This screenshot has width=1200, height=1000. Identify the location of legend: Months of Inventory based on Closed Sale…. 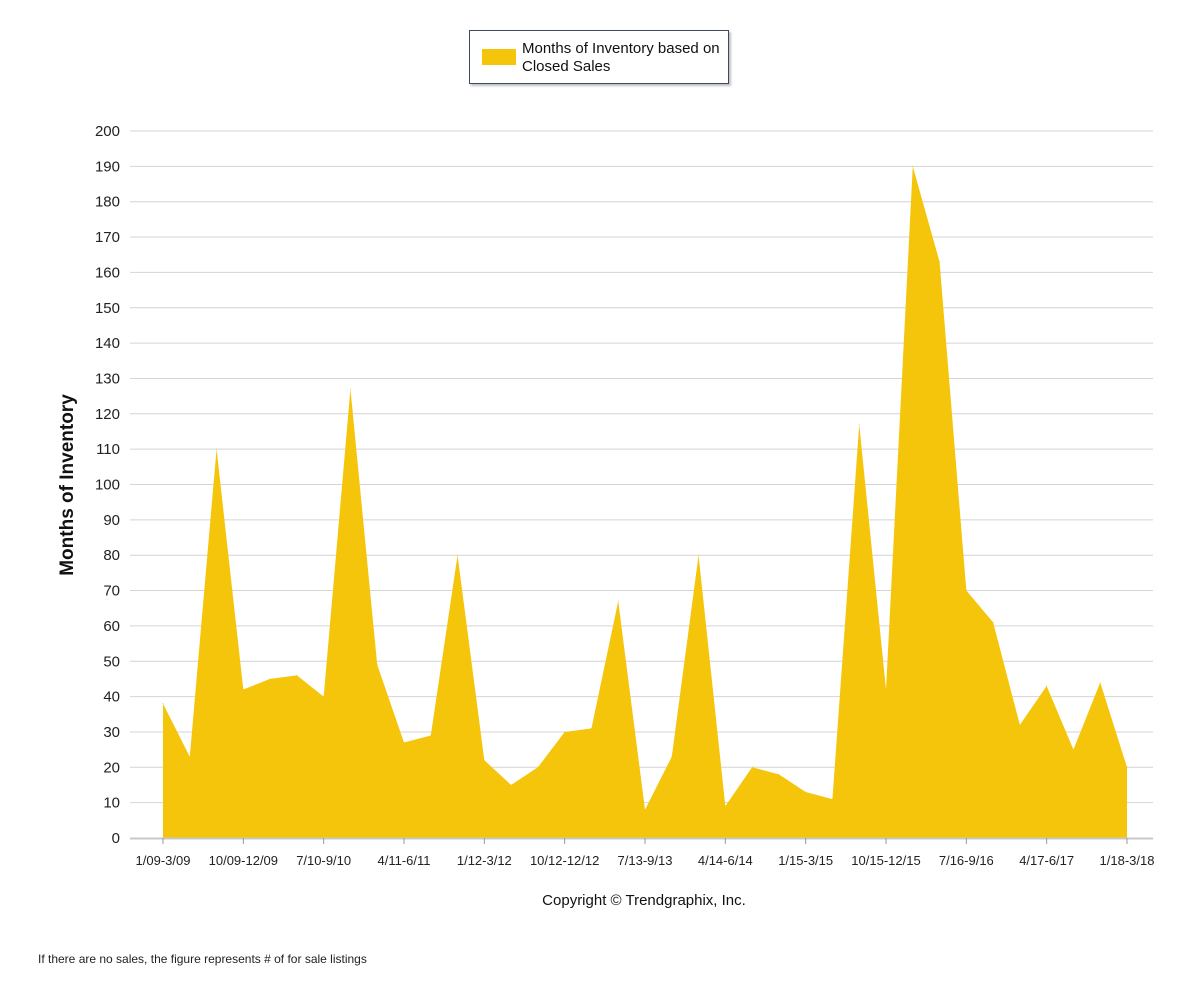
(599, 57).